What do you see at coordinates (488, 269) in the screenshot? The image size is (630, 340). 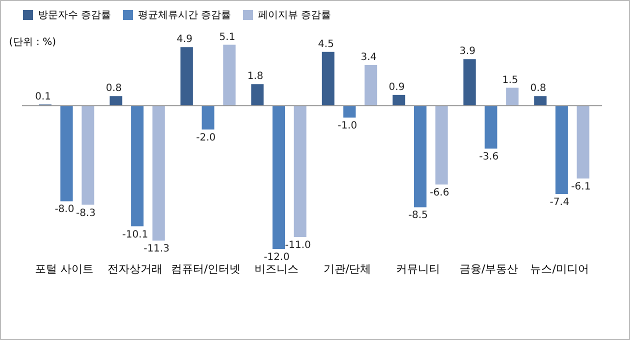 I see `x-tick-label: 금융/부동산` at bounding box center [488, 269].